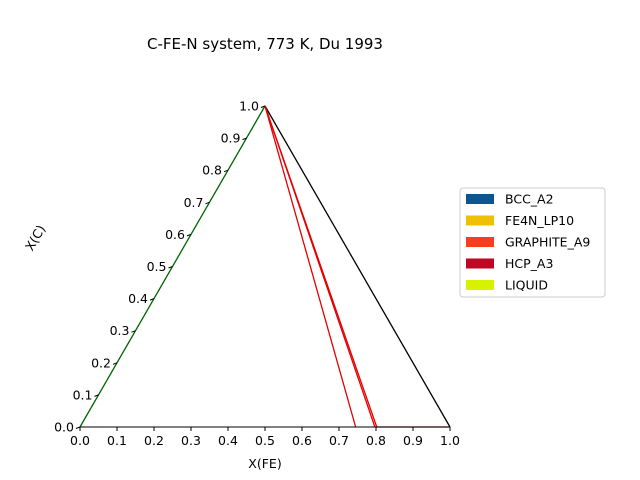  What do you see at coordinates (547, 242) in the screenshot?
I see `legend-label-2: GRAPHITE_A9` at bounding box center [547, 242].